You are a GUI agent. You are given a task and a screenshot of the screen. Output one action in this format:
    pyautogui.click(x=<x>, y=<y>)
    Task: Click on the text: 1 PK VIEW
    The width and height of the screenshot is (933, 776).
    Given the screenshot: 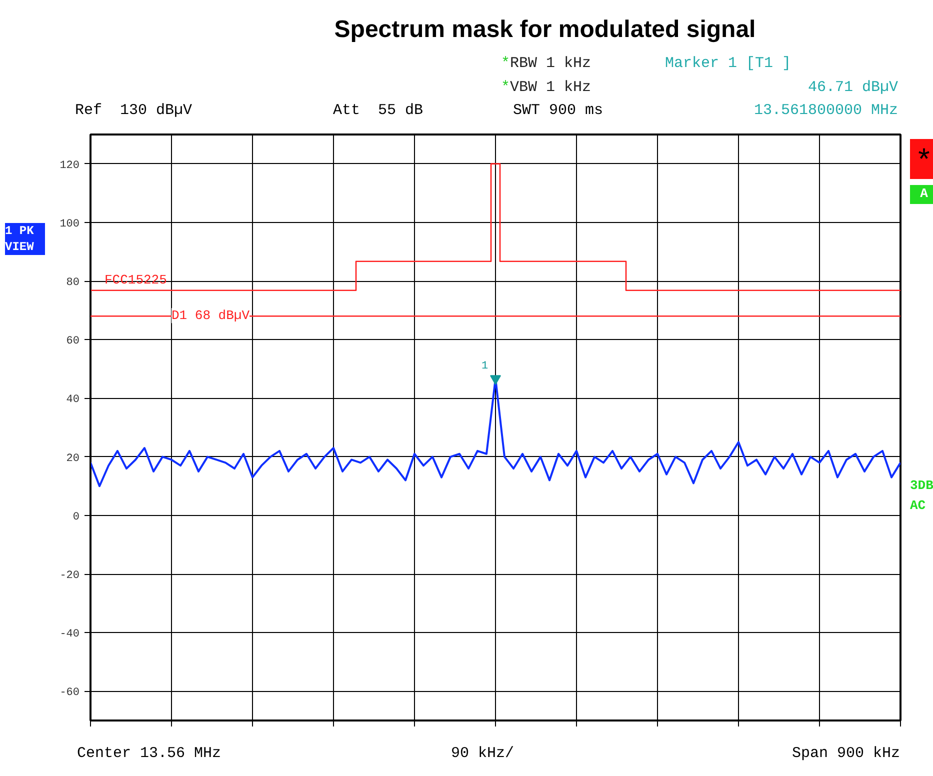 What is the action you would take?
    pyautogui.click(x=25, y=239)
    